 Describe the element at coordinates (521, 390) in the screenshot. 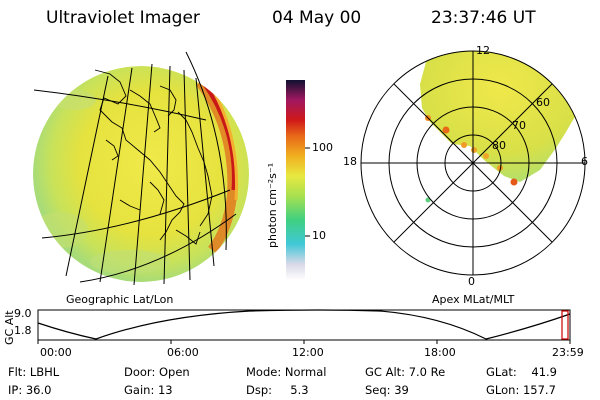

I see `glon-value: GLon: 157.7` at that location.